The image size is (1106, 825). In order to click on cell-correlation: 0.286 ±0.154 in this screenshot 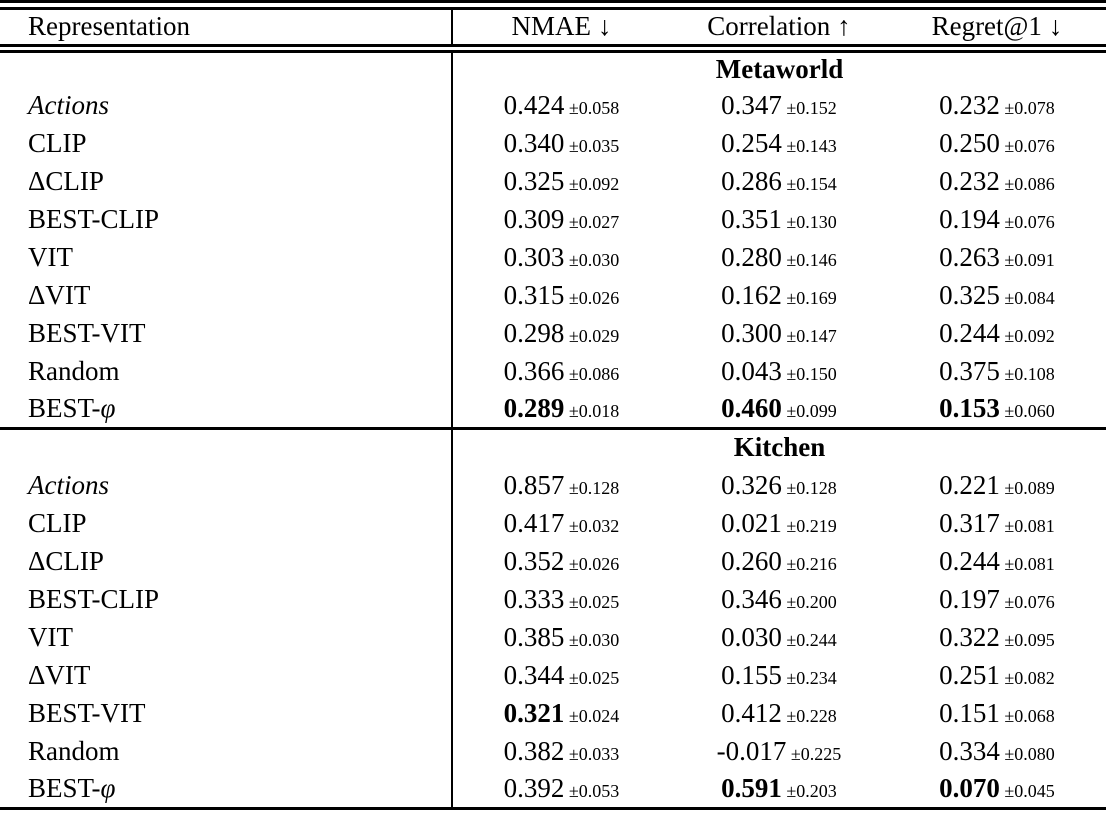, I will do `click(779, 181)`.